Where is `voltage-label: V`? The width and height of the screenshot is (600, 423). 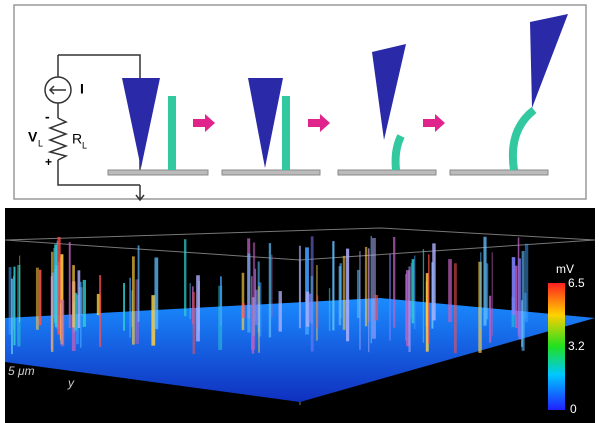
voltage-label: V is located at coordinates (33, 137).